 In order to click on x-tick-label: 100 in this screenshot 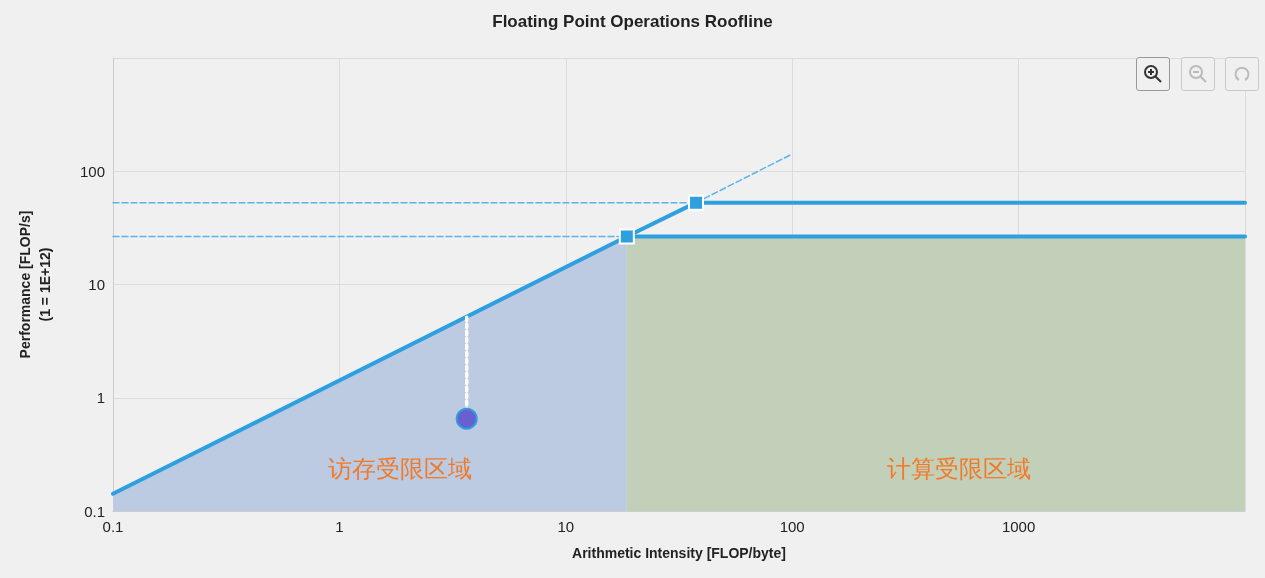, I will do `click(792, 526)`.